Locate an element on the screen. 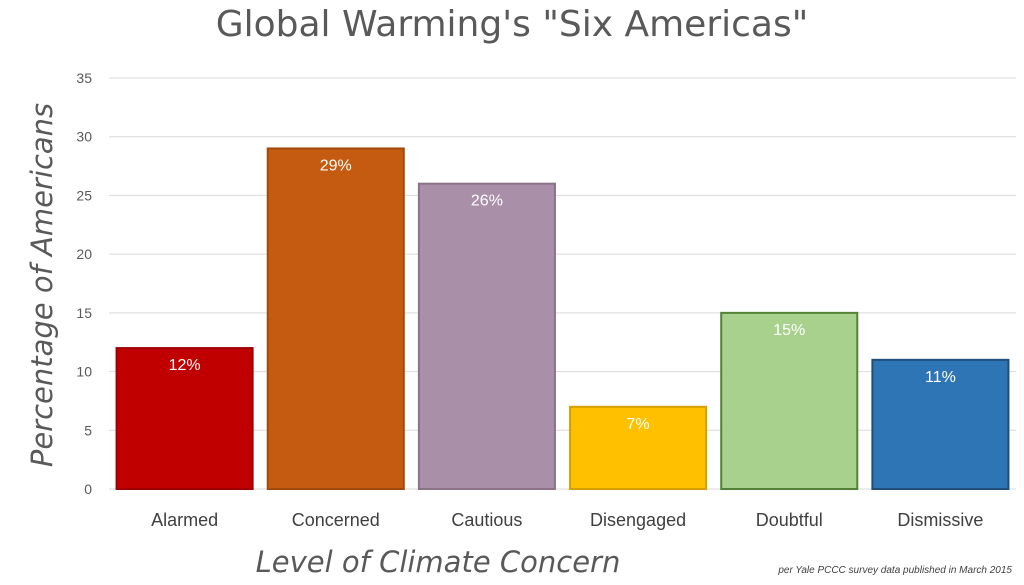 This screenshot has width=1024, height=585. y-tick-label: 20 is located at coordinates (84, 254).